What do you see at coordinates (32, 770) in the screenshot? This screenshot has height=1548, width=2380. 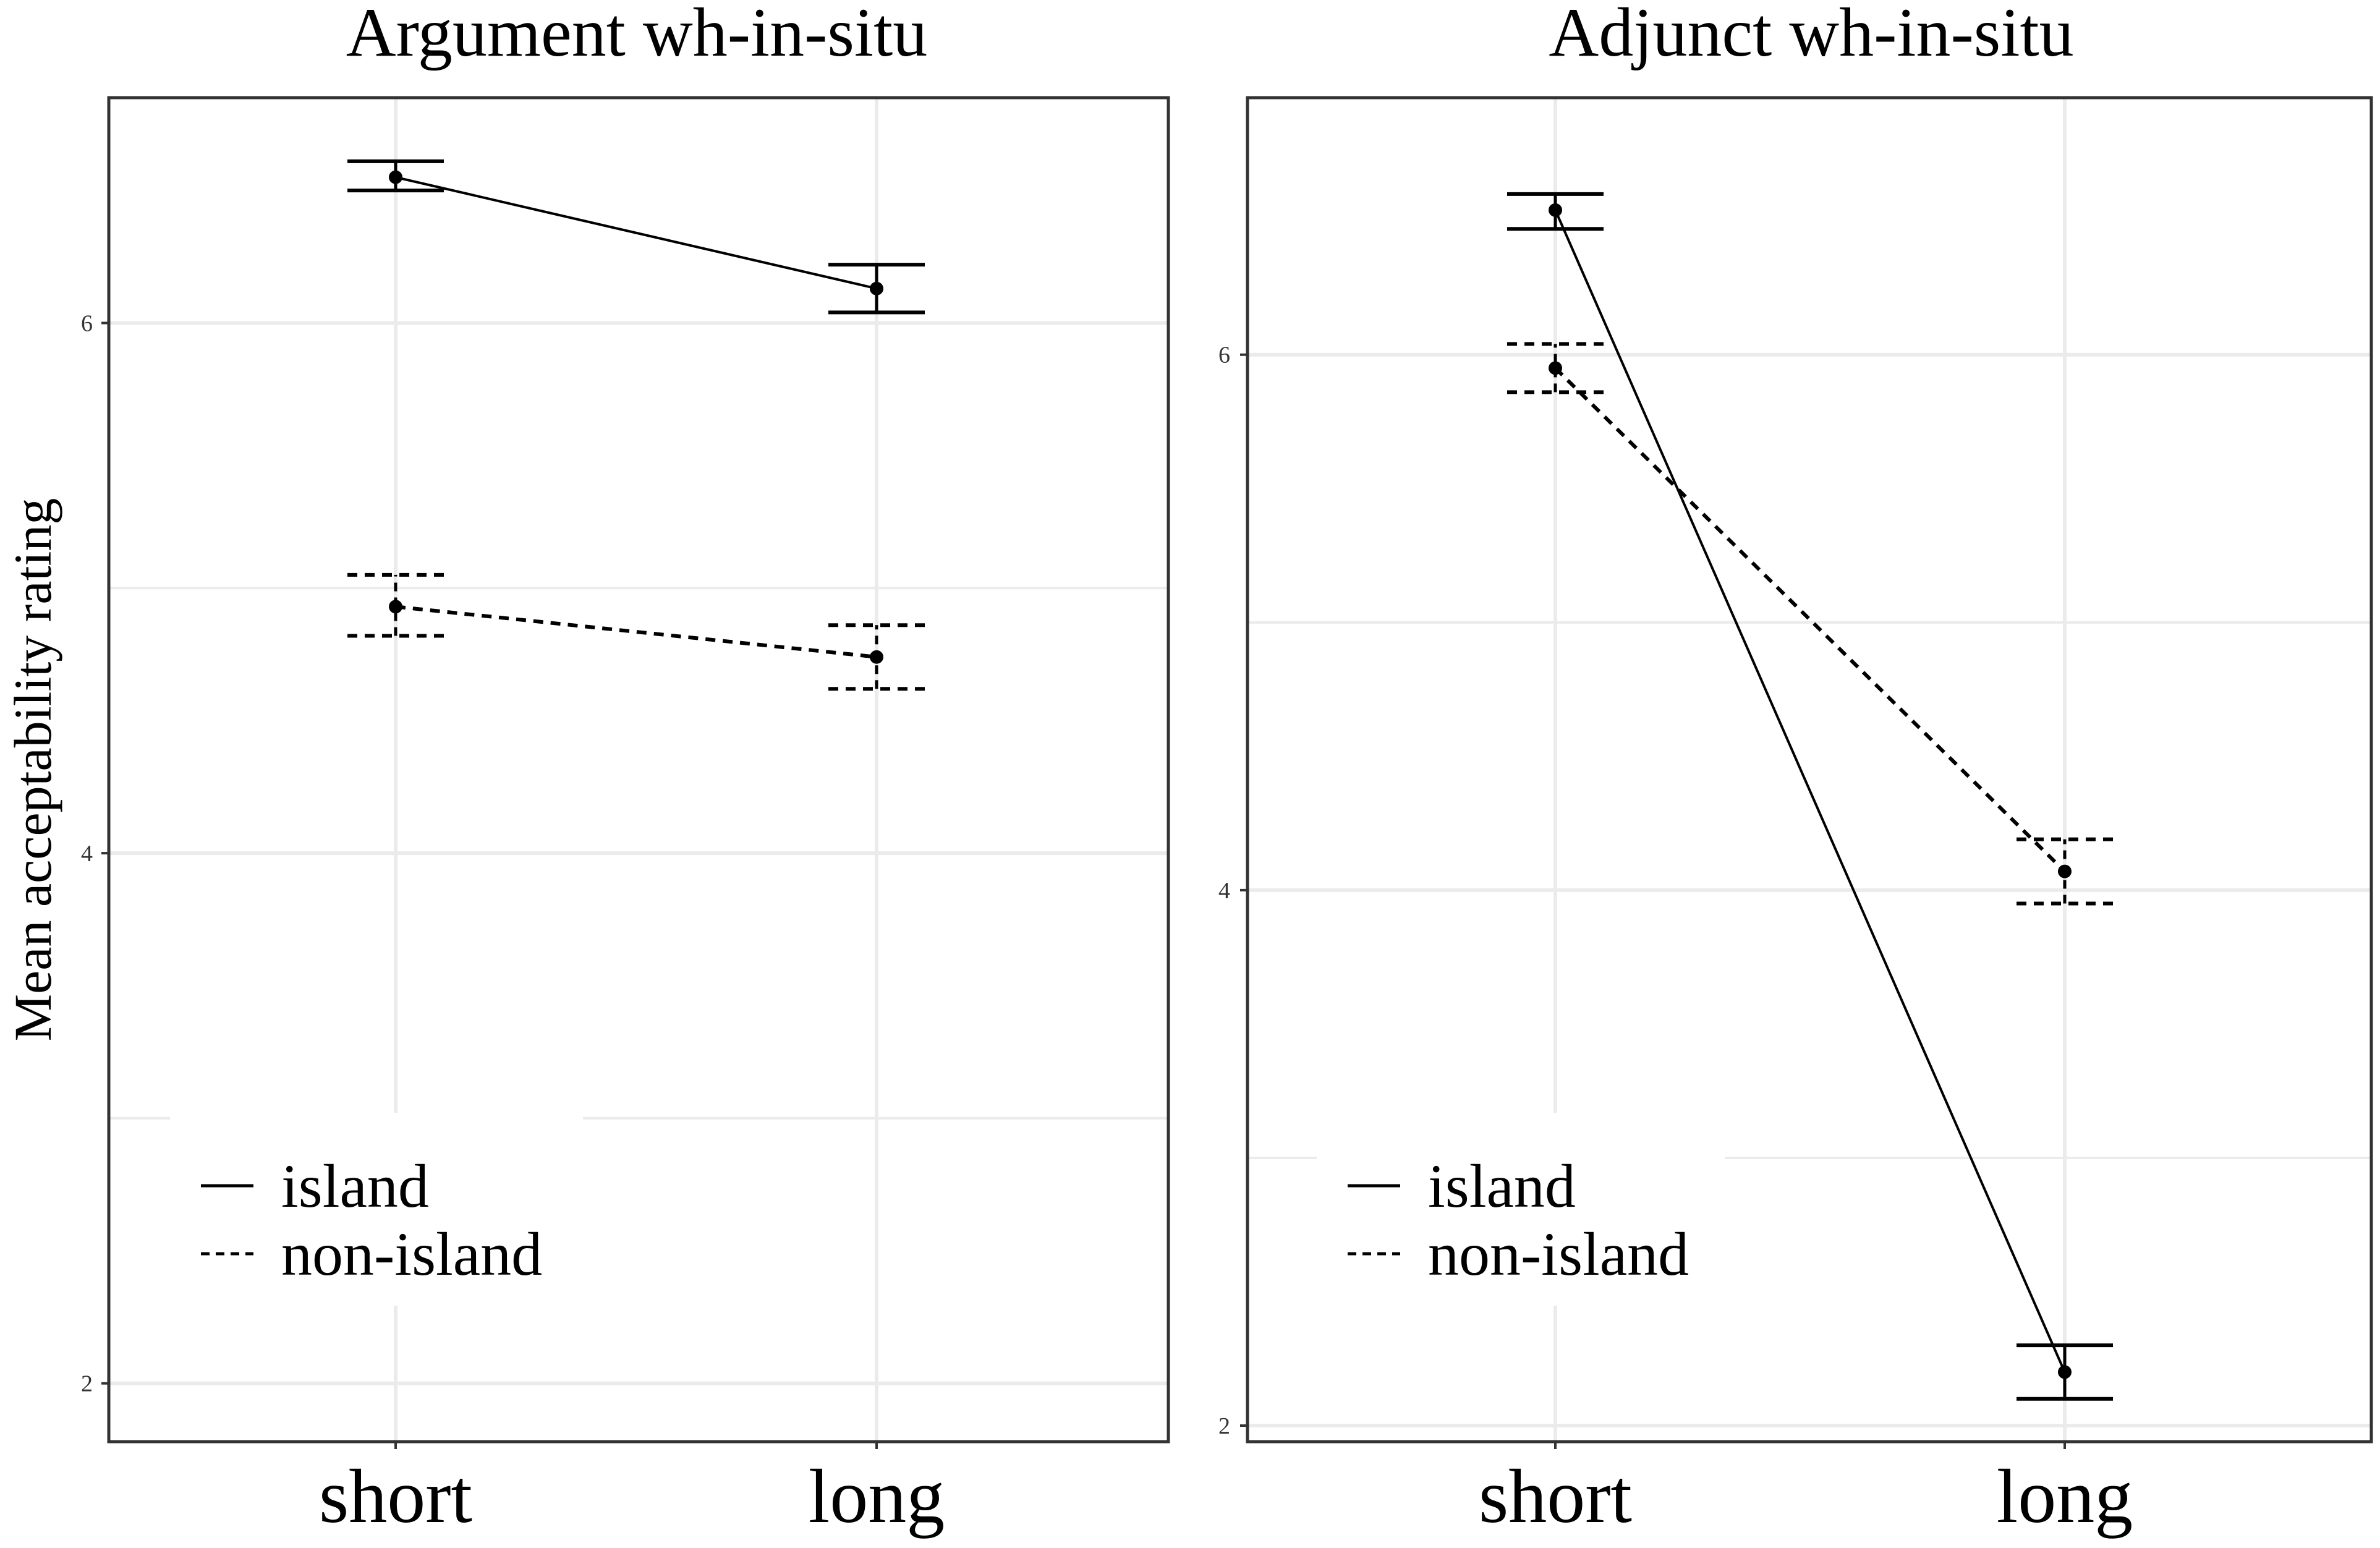 I see `y-axis-label: Mean acceptability rating` at bounding box center [32, 770].